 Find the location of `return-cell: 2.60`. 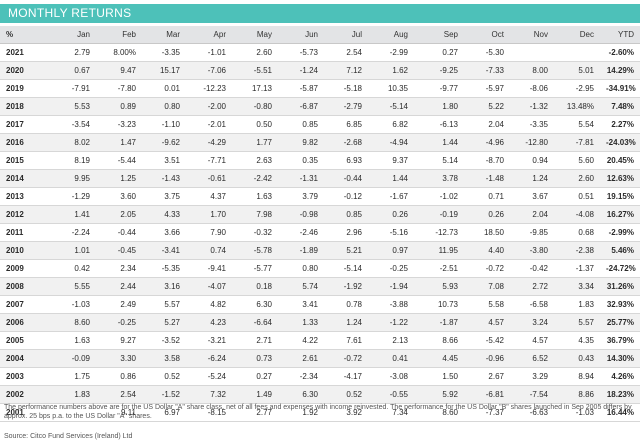

return-cell: 2.60 is located at coordinates (255, 52).